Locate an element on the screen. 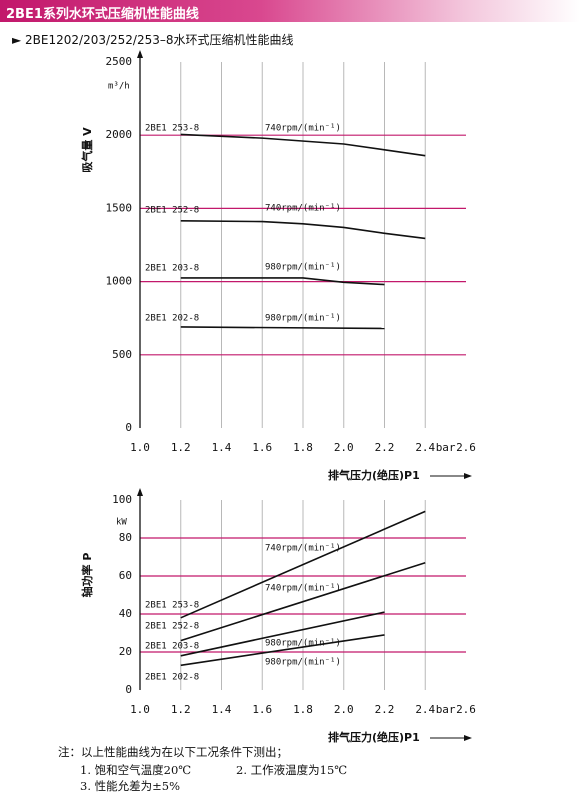 This screenshot has width=580, height=794. y-tick-label: 2500 is located at coordinates (119, 61).